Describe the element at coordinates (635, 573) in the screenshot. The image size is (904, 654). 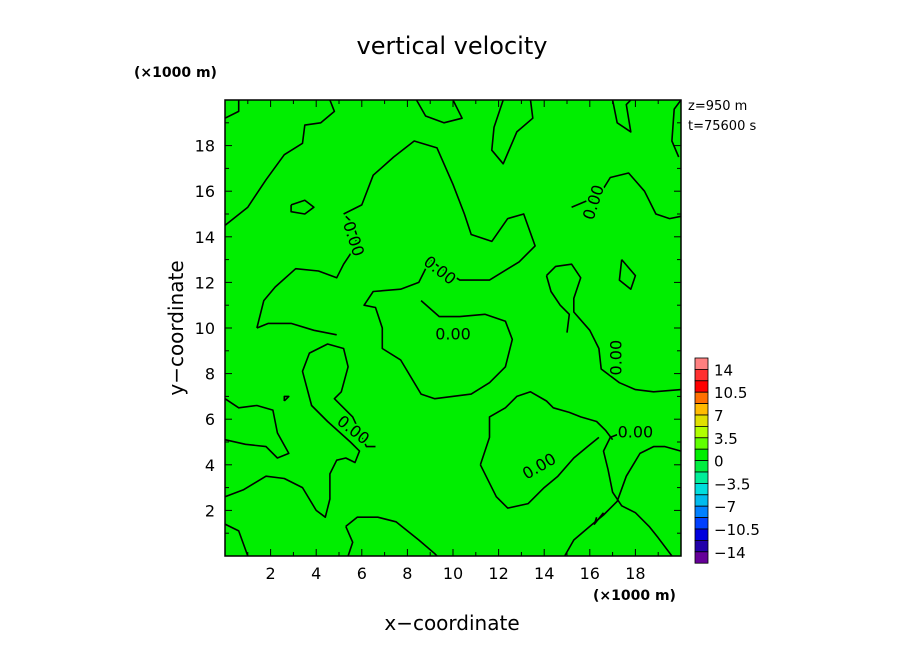
I see `x-tick-label: 18` at that location.